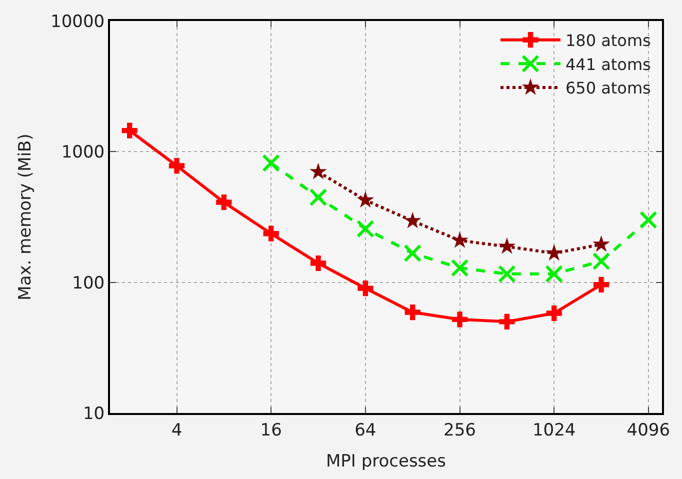 This screenshot has height=479, width=682. What do you see at coordinates (83, 152) in the screenshot?
I see `y-tick-label: 1000` at bounding box center [83, 152].